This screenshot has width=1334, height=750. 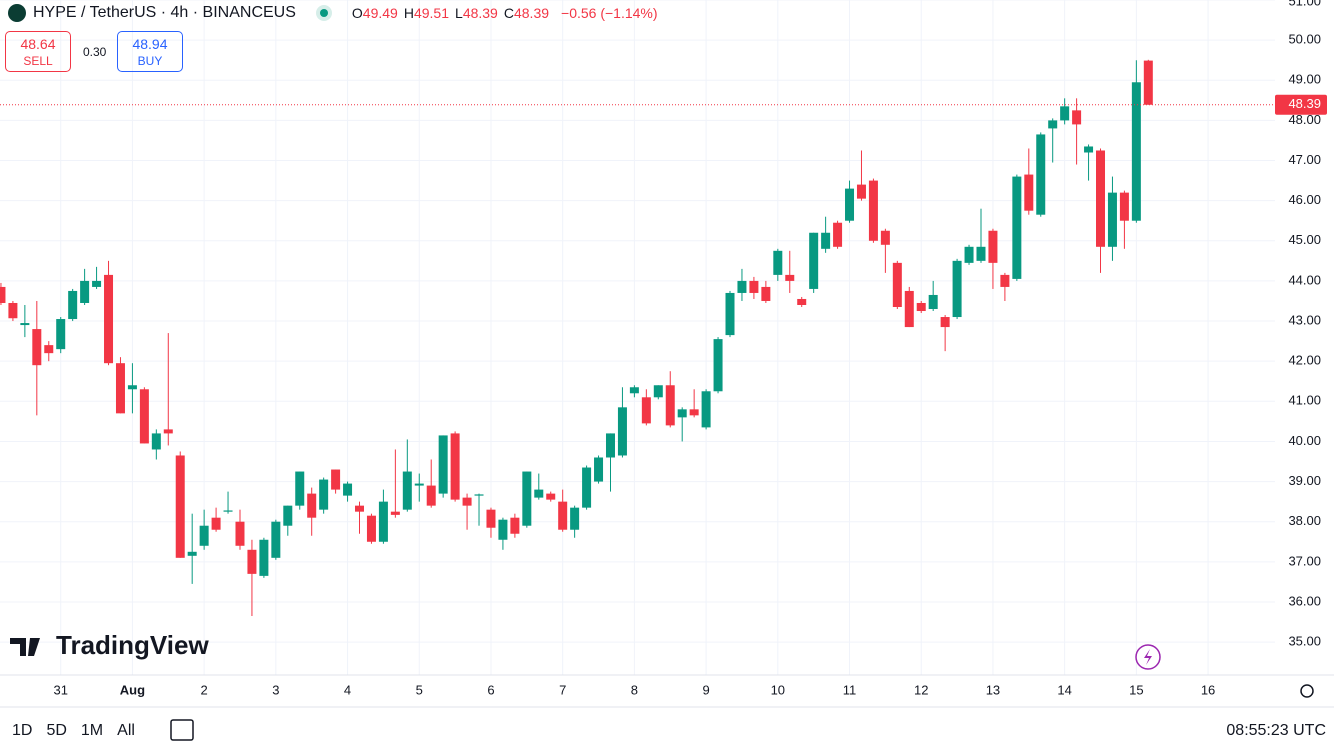 What do you see at coordinates (850, 689) in the screenshot?
I see `x-tick-label: 11` at bounding box center [850, 689].